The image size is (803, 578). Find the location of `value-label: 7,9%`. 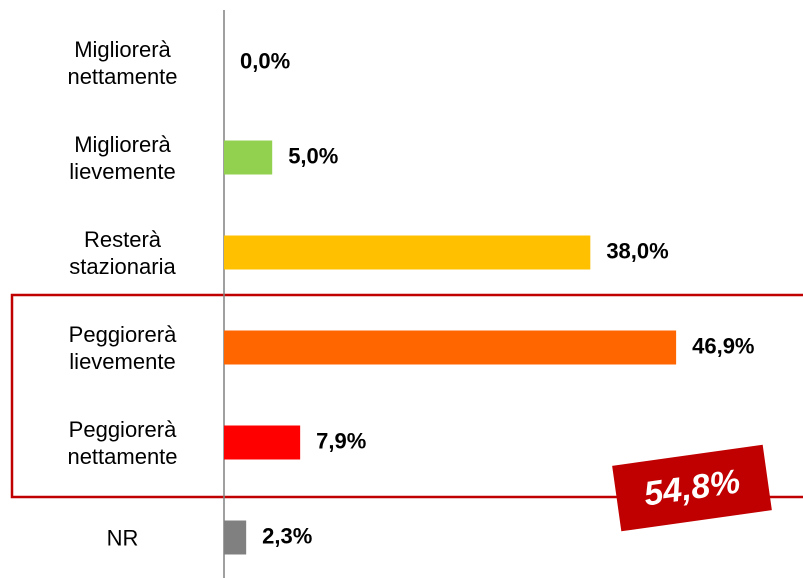

value-label: 7,9% is located at coordinates (341, 440).